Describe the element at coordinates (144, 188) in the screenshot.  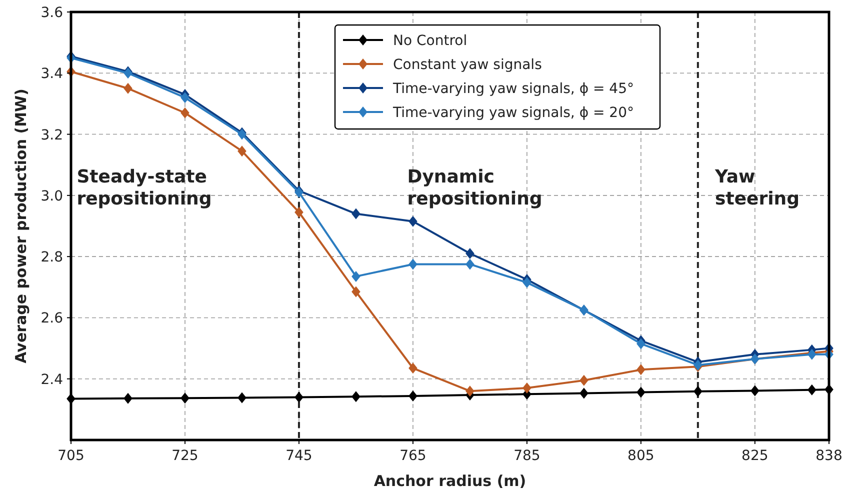
I see `annotation: Steady-state repositioning` at that location.